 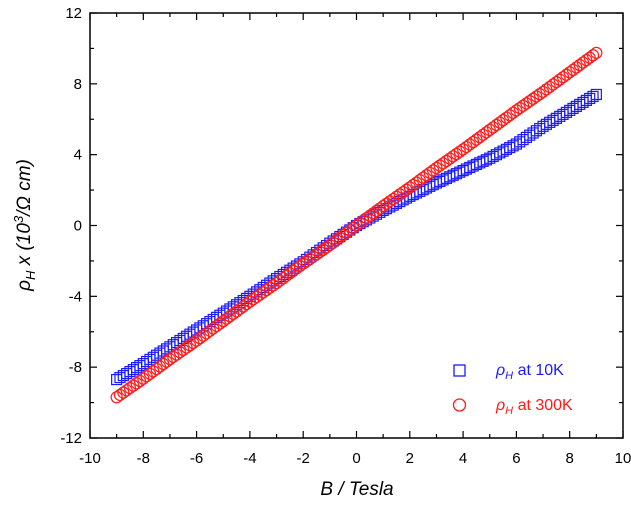 I want to click on y-axis-title-superscript: 3, so click(x=18, y=219).